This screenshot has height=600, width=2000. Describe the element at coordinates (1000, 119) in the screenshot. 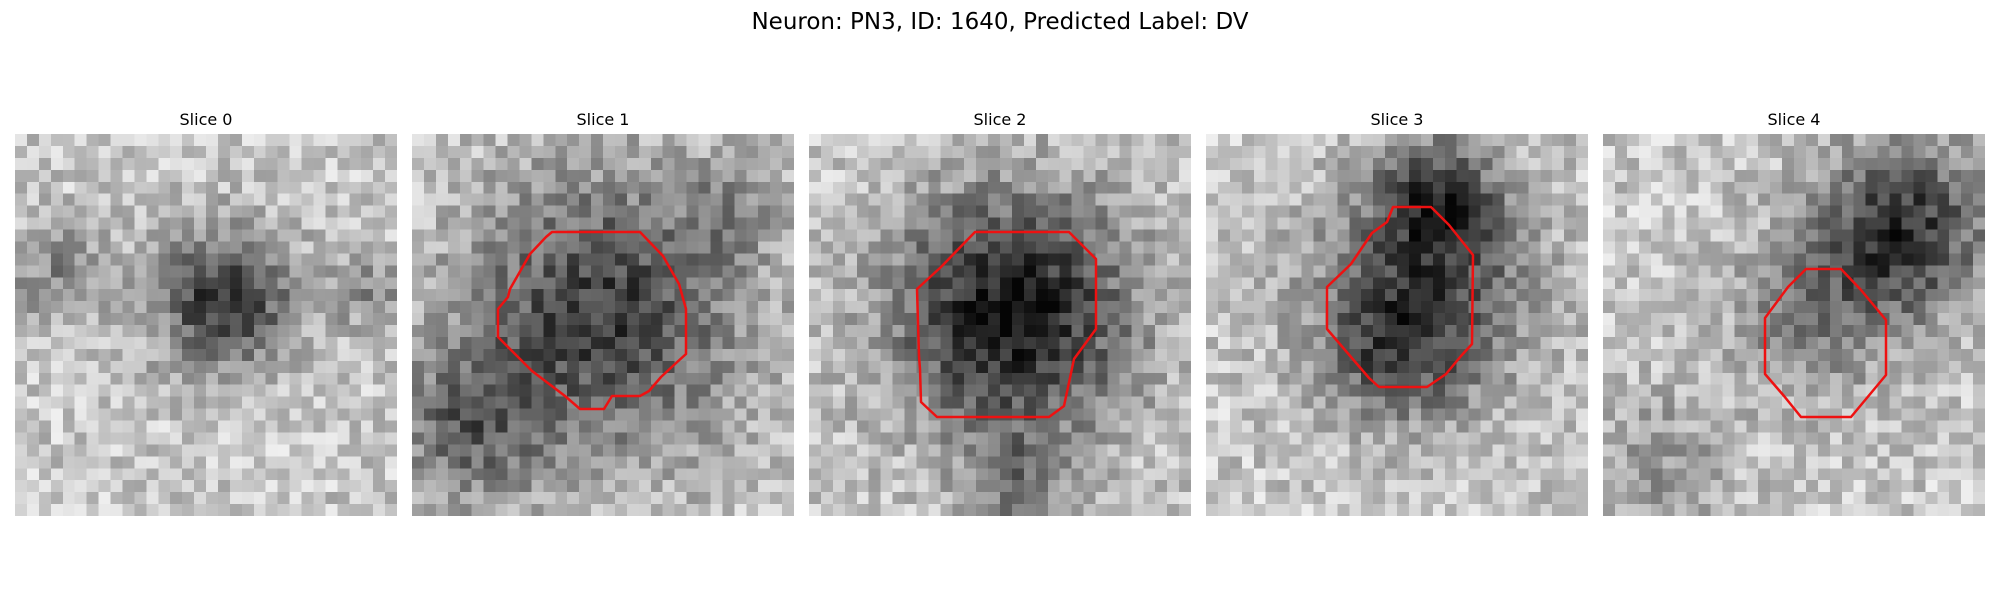

I see `slice-title: Slice 2` at that location.